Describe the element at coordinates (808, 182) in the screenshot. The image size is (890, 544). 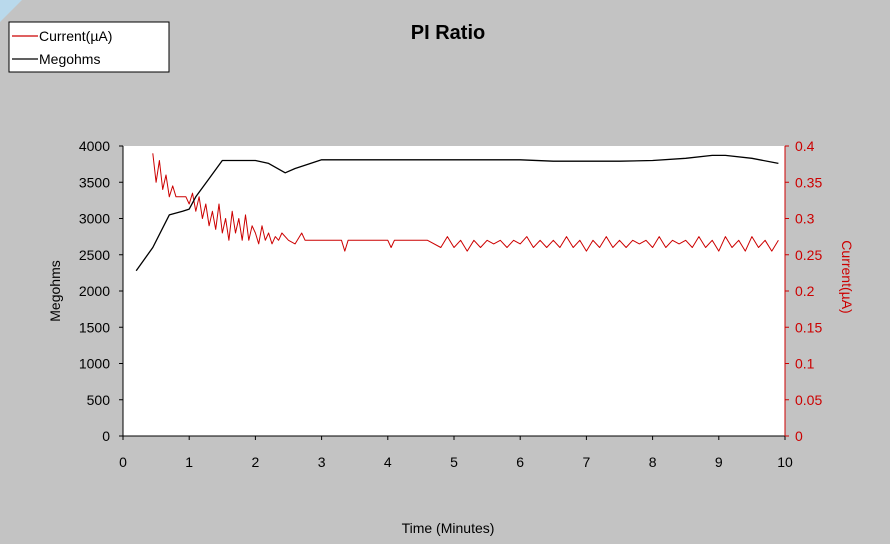
I see `right-y-tick-label: 0.35` at that location.